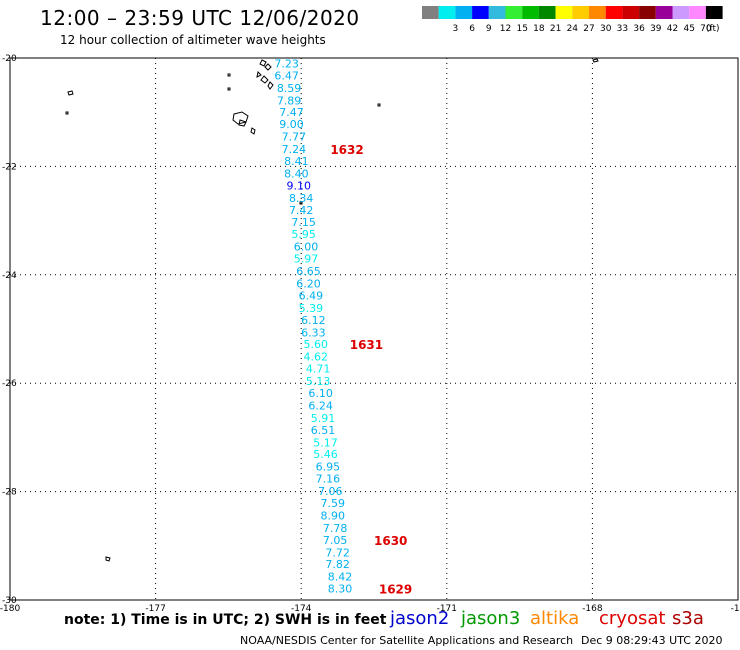 The height and width of the screenshot is (650, 740). What do you see at coordinates (491, 618) in the screenshot?
I see `mission-label: jason3` at bounding box center [491, 618].